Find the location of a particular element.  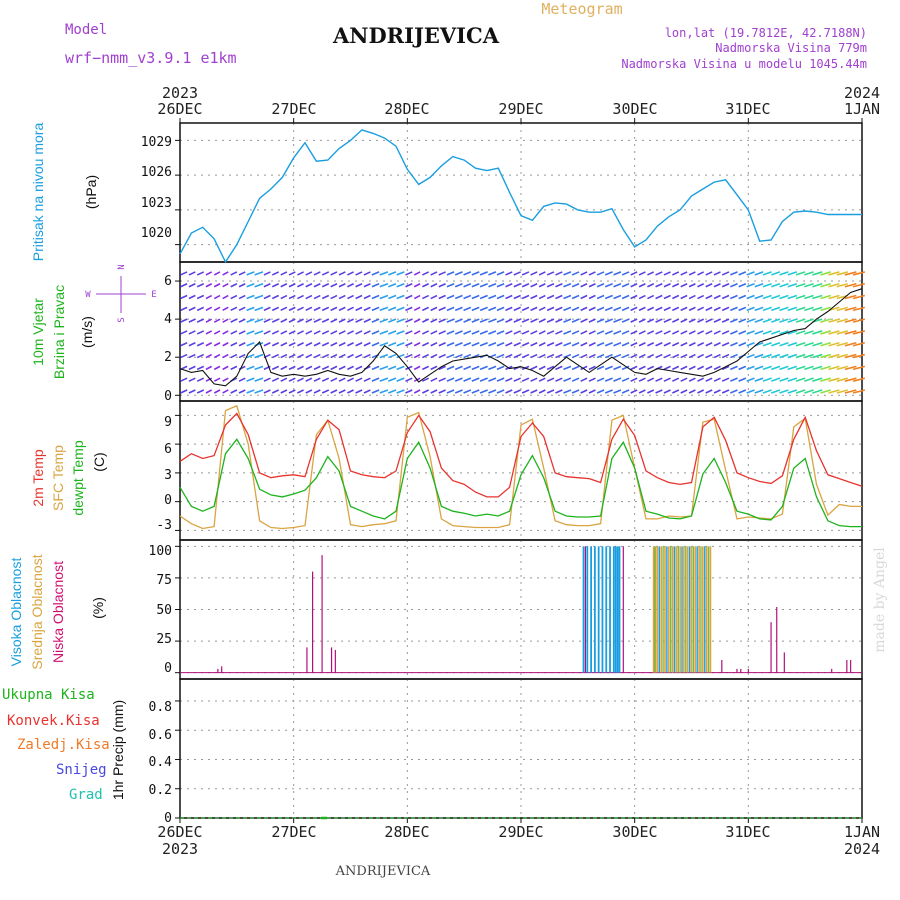

temp-sfc-line is located at coordinates (520, 467).